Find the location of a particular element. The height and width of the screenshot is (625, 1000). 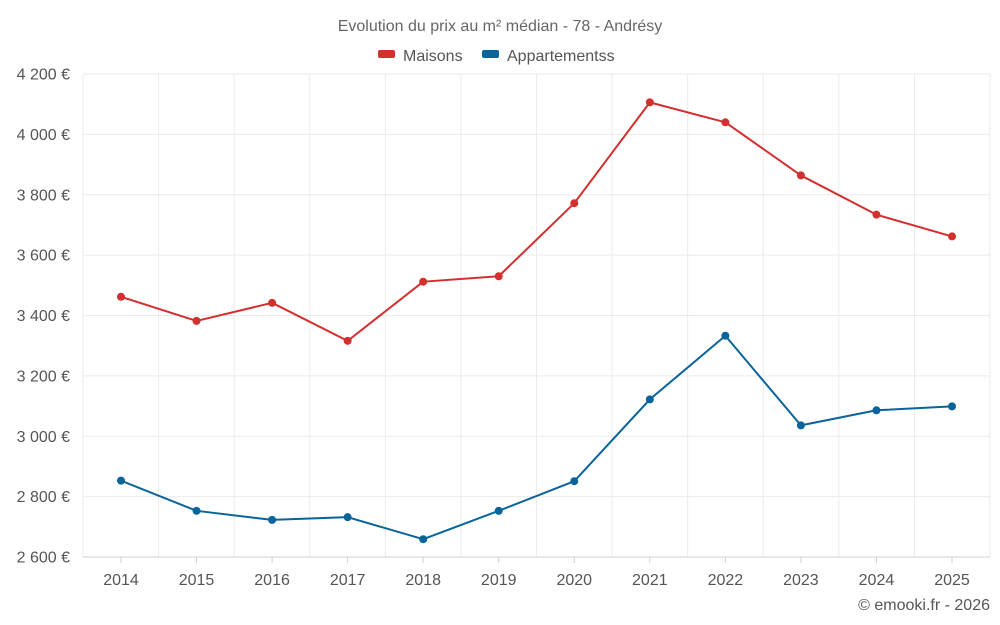

y-tick-label: 4 000 € is located at coordinates (43, 135).